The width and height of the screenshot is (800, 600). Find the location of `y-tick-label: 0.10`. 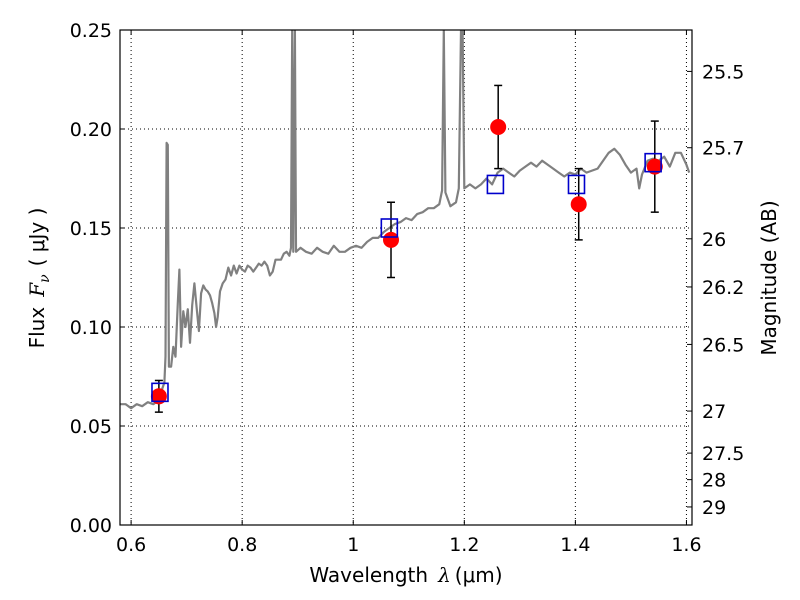

y-tick-label: 0.10 is located at coordinates (91, 328).